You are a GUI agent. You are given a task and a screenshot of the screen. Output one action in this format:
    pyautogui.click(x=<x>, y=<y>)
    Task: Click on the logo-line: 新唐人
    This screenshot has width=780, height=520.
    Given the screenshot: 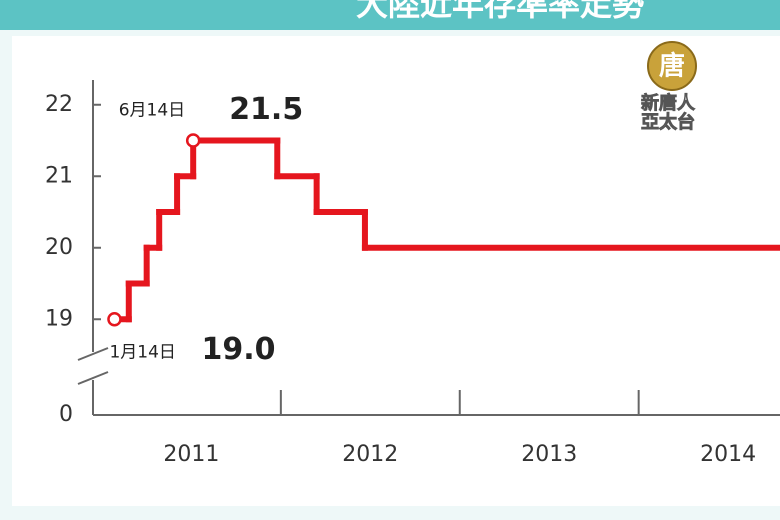 What is the action you would take?
    pyautogui.click(x=668, y=103)
    